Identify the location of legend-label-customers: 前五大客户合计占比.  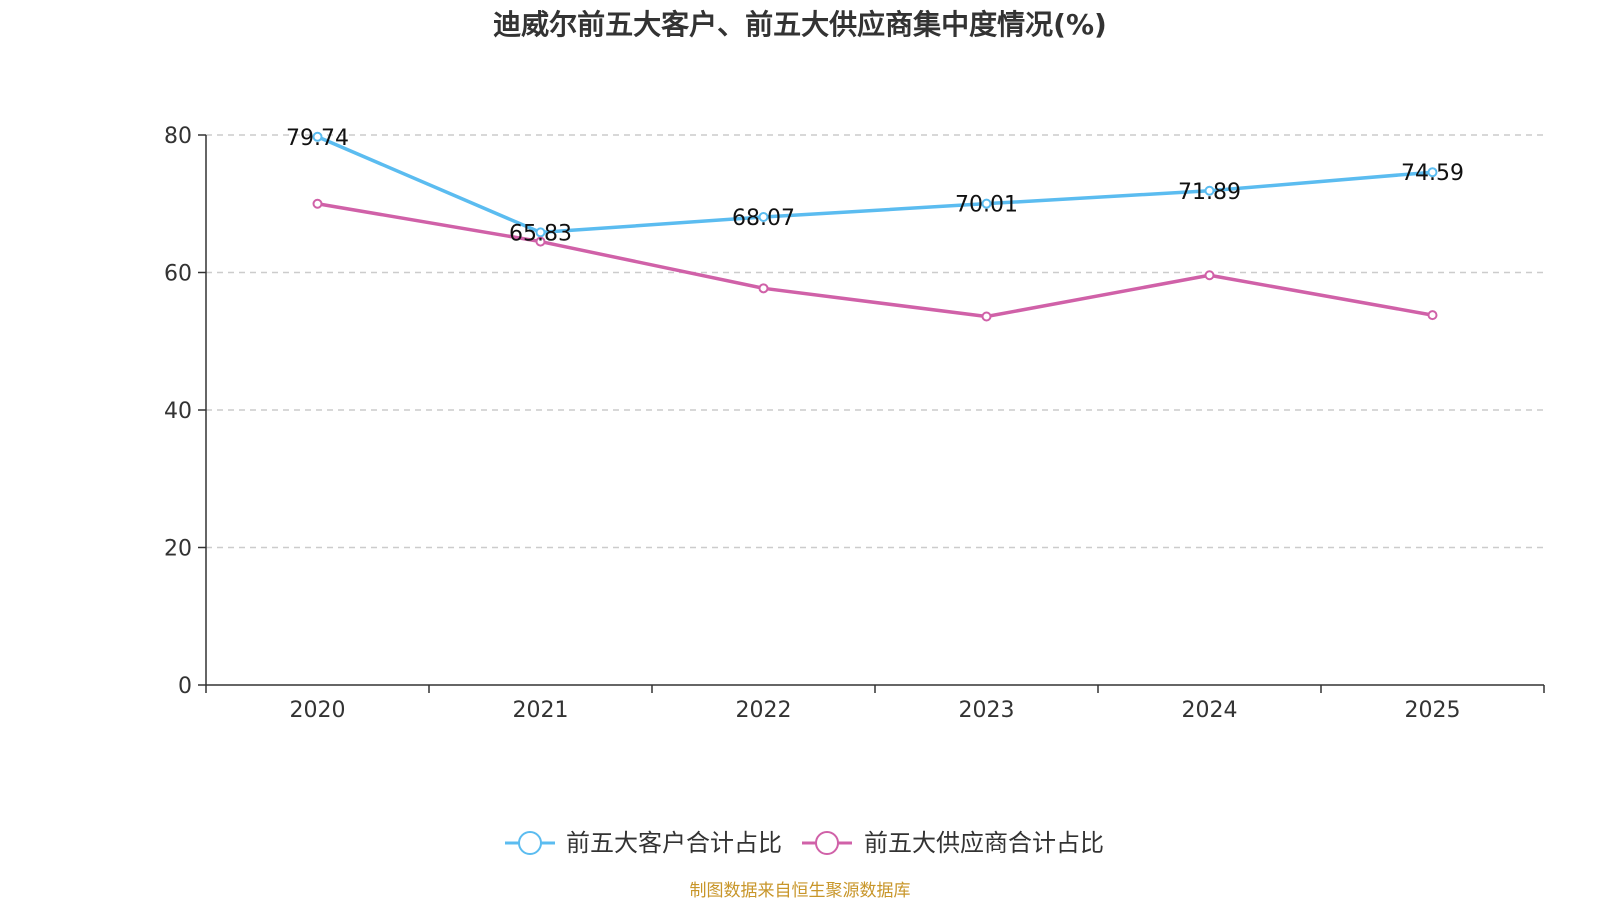
(674, 843).